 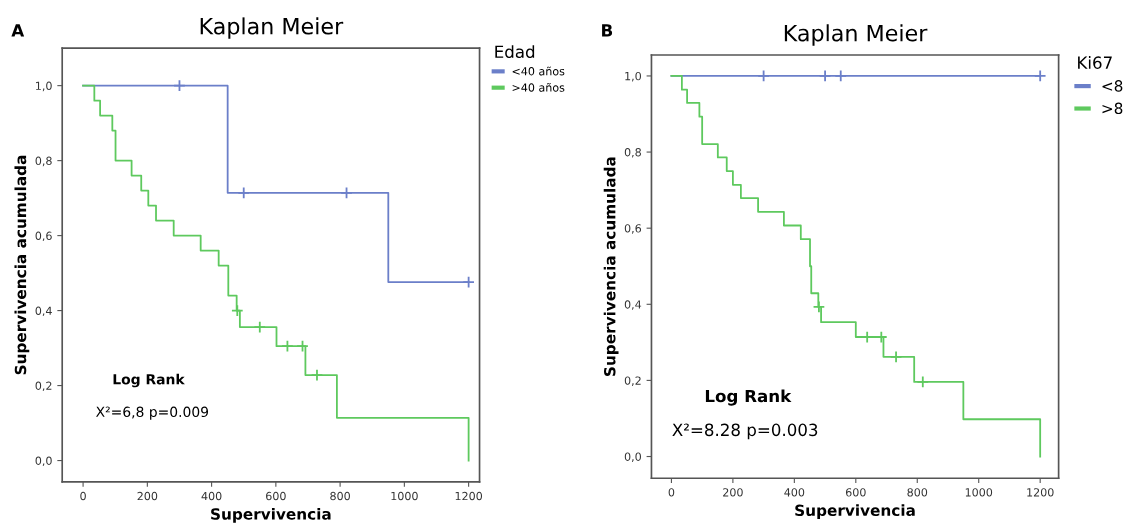 What do you see at coordinates (1112, 86) in the screenshot?
I see `legend-label: <8` at bounding box center [1112, 86].